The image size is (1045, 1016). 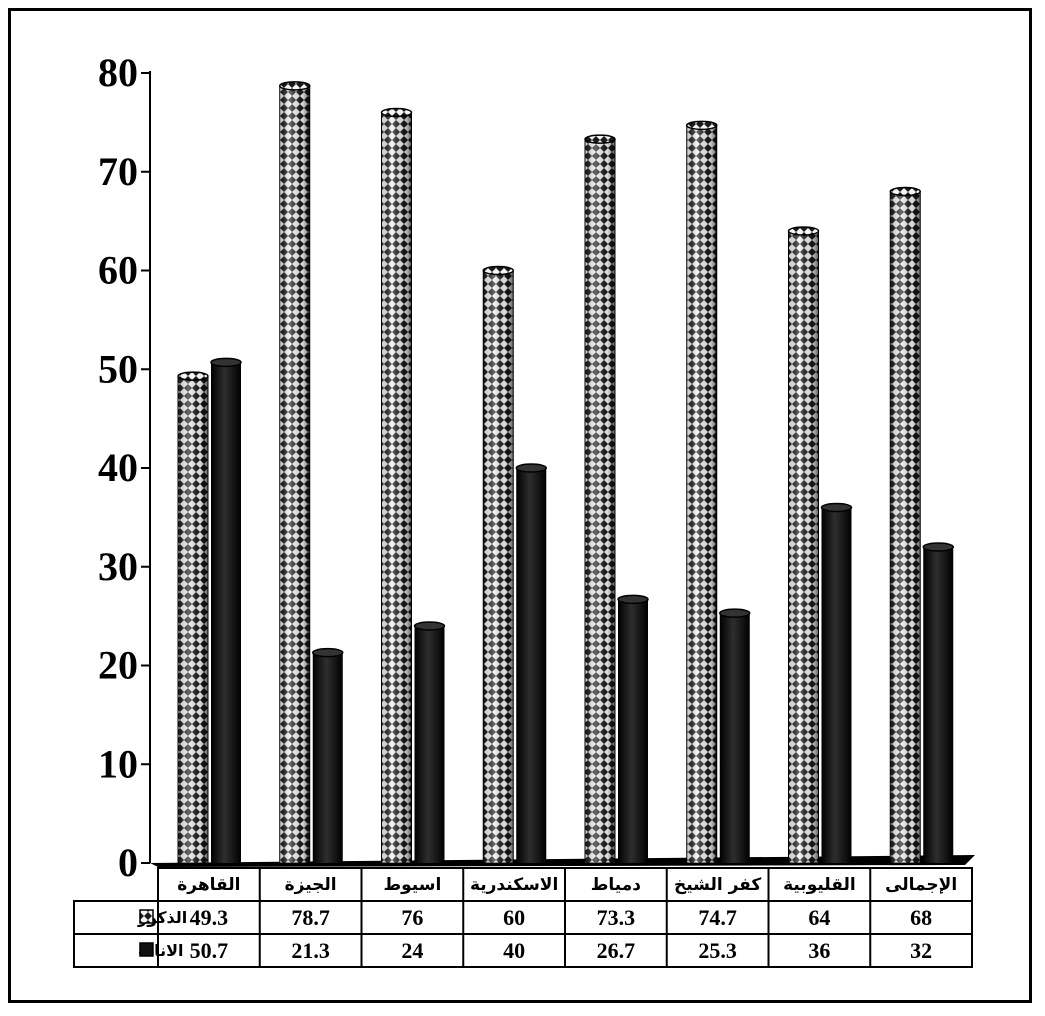 I want to click on legend-male-swatch, so click(x=146, y=916).